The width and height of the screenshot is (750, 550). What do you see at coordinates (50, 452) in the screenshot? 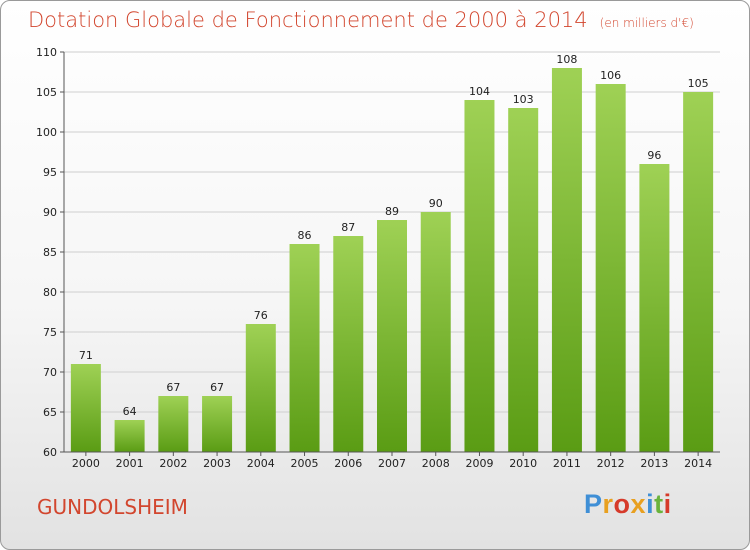
I see `y-tick-label: 60` at bounding box center [50, 452].